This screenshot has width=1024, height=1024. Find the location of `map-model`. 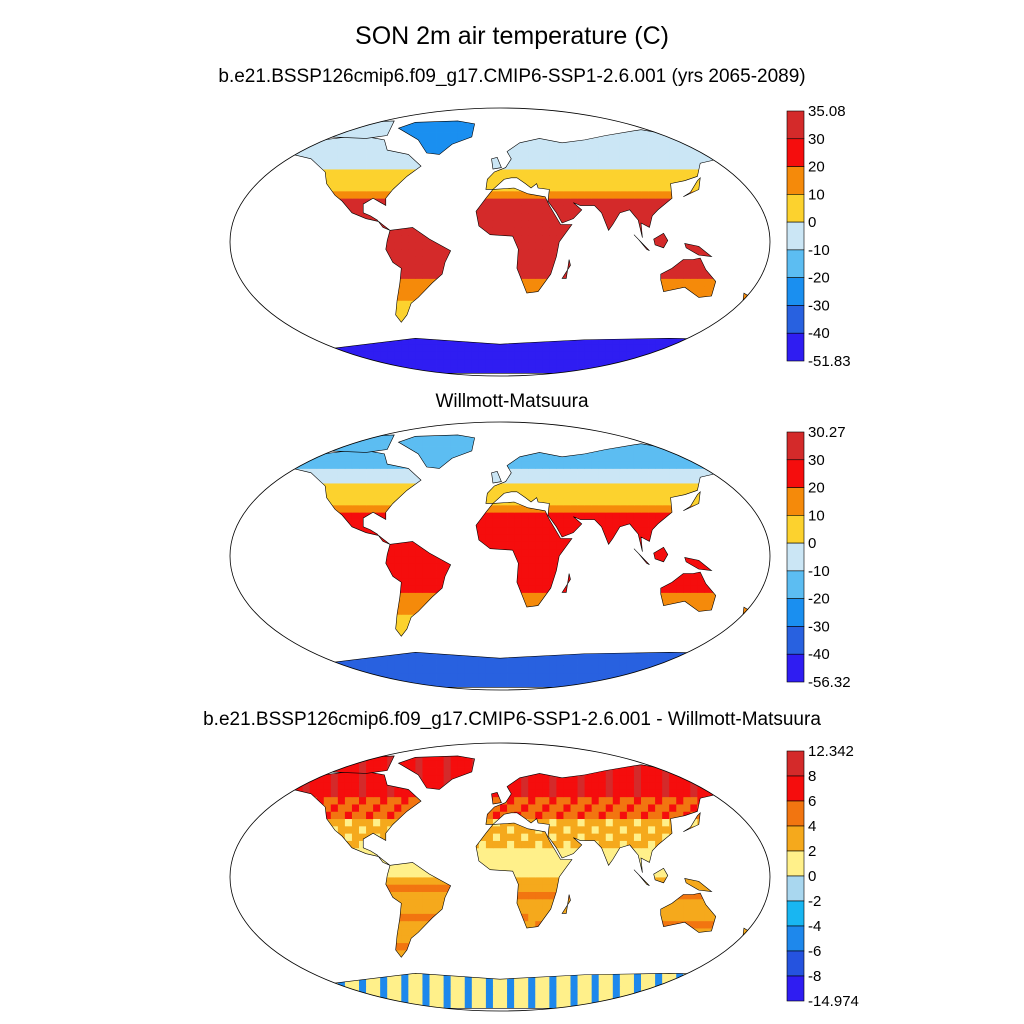

map-model is located at coordinates (500, 242).